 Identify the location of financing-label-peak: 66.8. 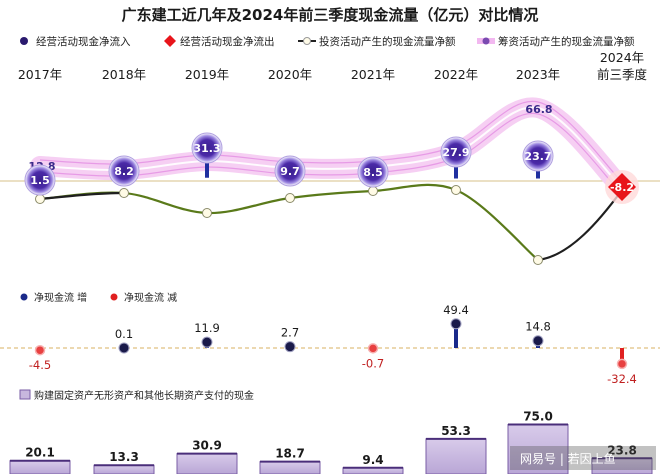
(538, 109).